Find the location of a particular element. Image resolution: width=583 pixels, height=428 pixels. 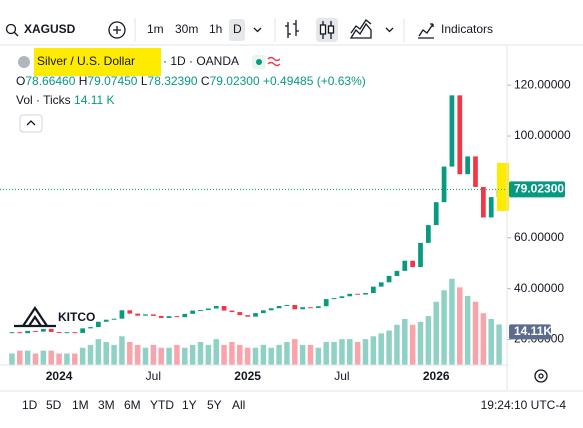

x-tick-label: 2025 is located at coordinates (247, 376).